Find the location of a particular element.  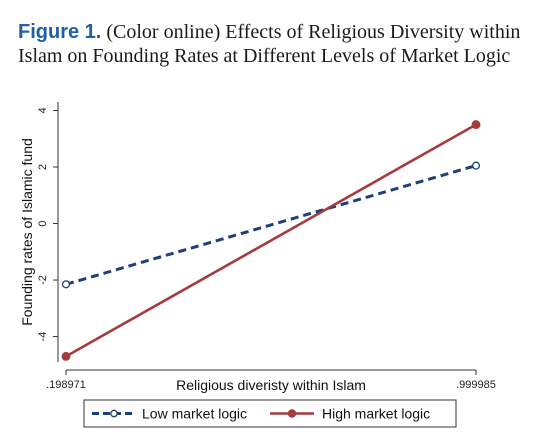

legend-label-1: Low market logic is located at coordinates (194, 414).